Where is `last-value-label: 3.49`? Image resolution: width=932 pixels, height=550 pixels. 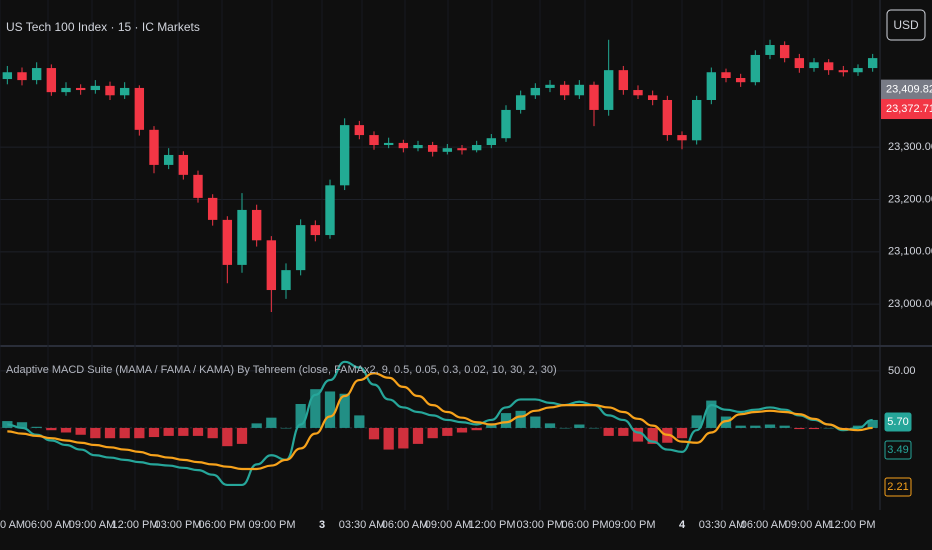
last-value-label: 3.49 is located at coordinates (897, 450).